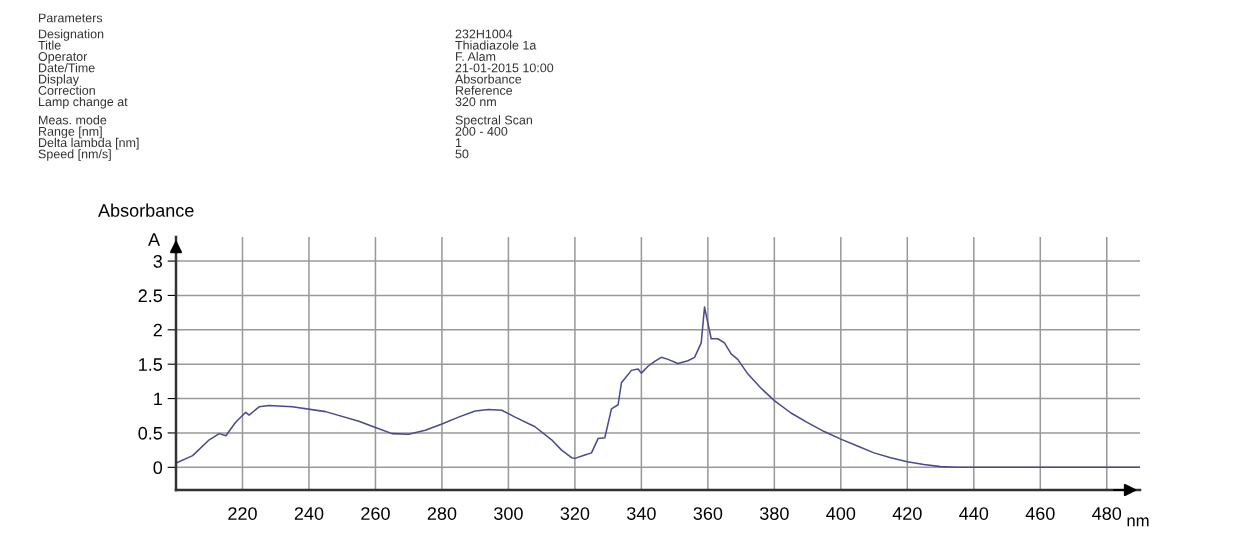 This screenshot has width=1235, height=535. I want to click on x-tick-label: 440, so click(974, 513).